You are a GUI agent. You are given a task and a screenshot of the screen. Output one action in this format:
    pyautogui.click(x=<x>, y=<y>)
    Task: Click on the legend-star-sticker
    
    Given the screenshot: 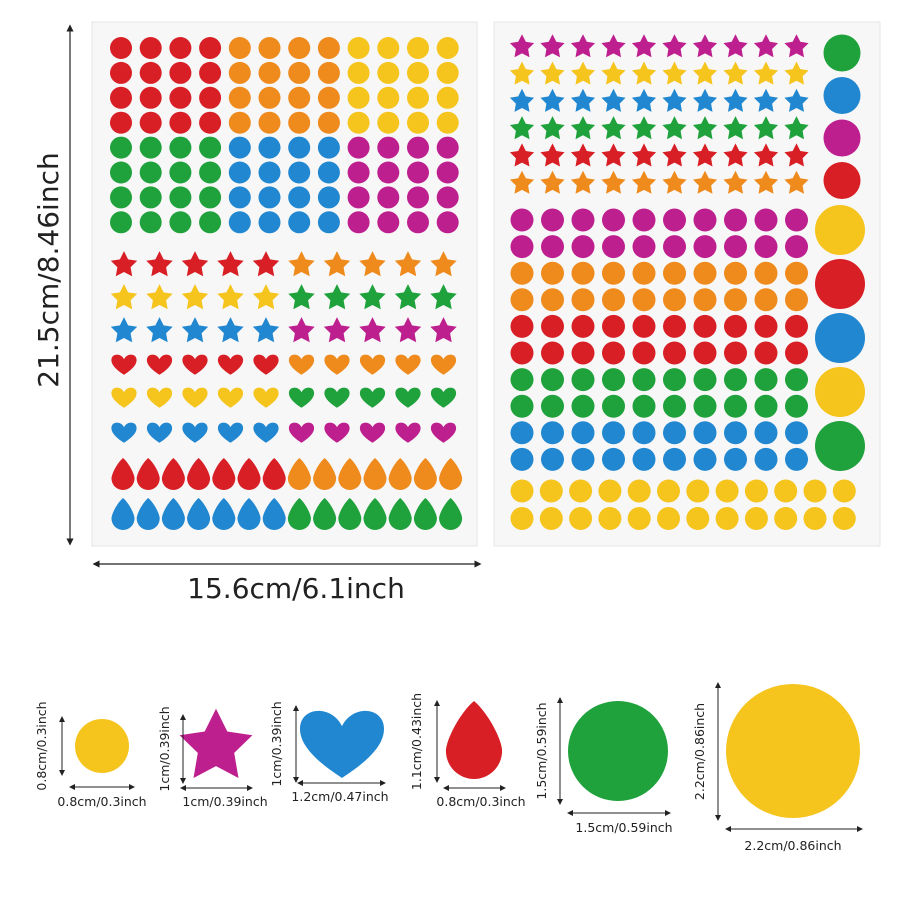 What is the action you would take?
    pyautogui.click(x=216, y=743)
    